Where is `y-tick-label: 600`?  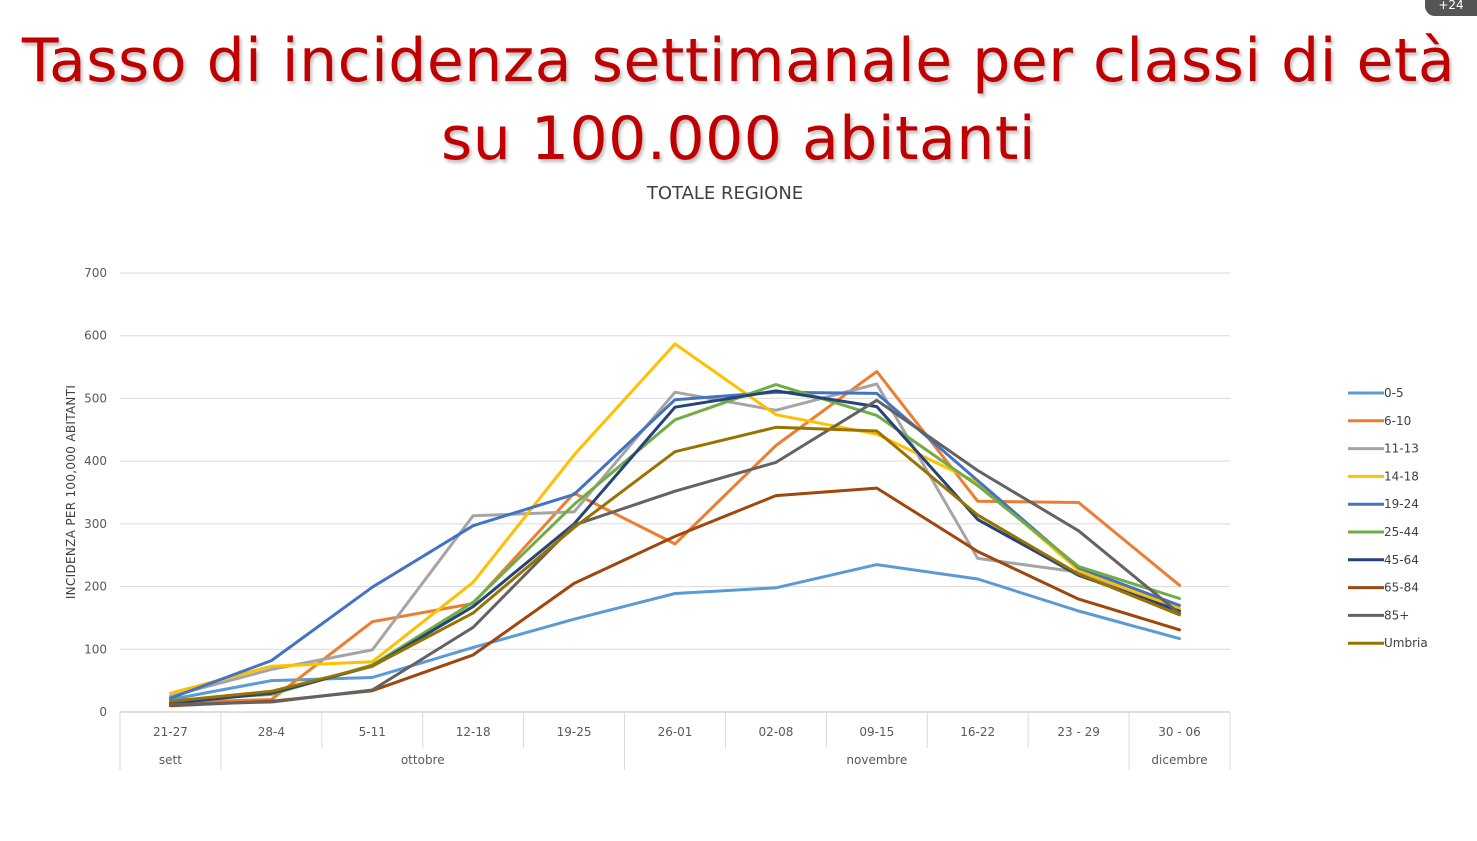 y-tick-label: 600 is located at coordinates (95, 336).